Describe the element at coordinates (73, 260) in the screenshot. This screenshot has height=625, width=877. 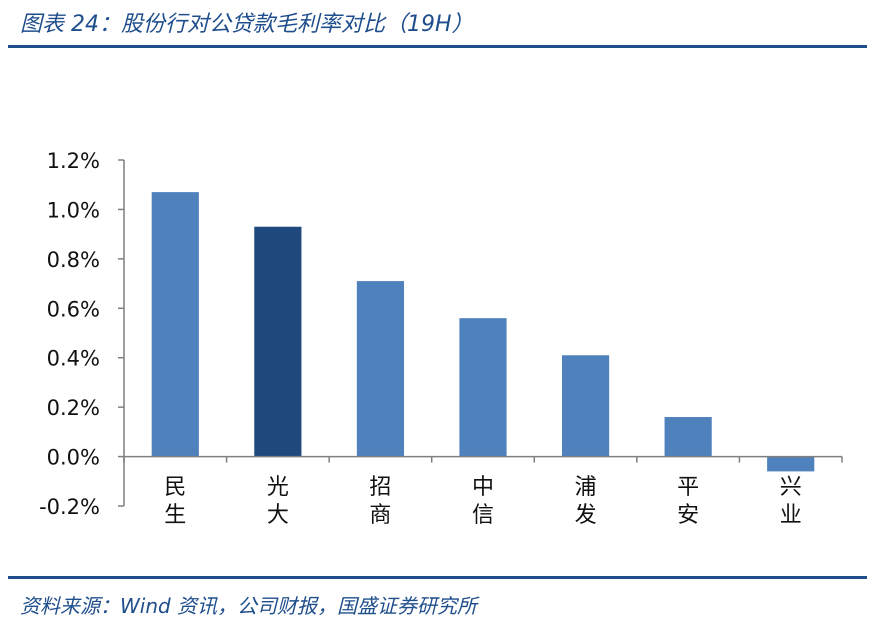
I see `y-tick-label: 0.8%` at that location.